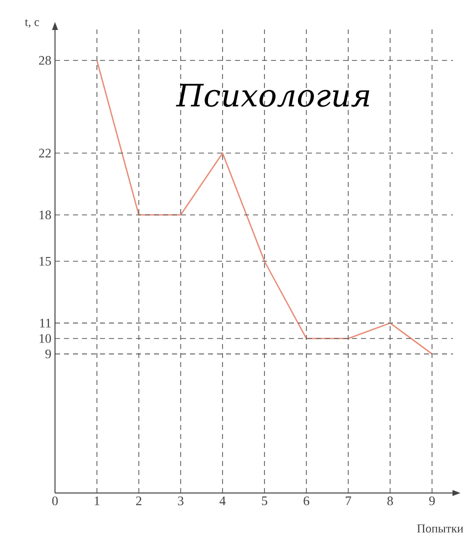  I want to click on x-tick-label: 5, so click(265, 501).